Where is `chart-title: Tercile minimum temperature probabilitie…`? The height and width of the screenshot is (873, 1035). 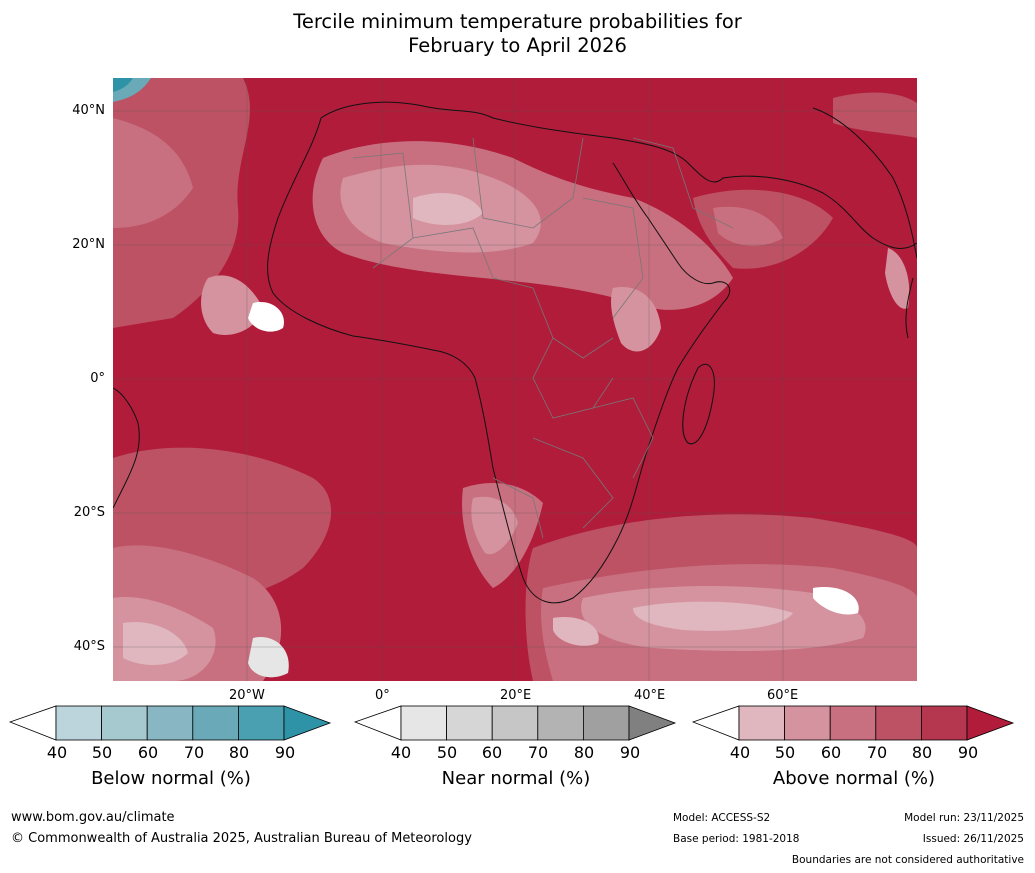 chart-title: Tercile minimum temperature probabilitie… is located at coordinates (517, 34).